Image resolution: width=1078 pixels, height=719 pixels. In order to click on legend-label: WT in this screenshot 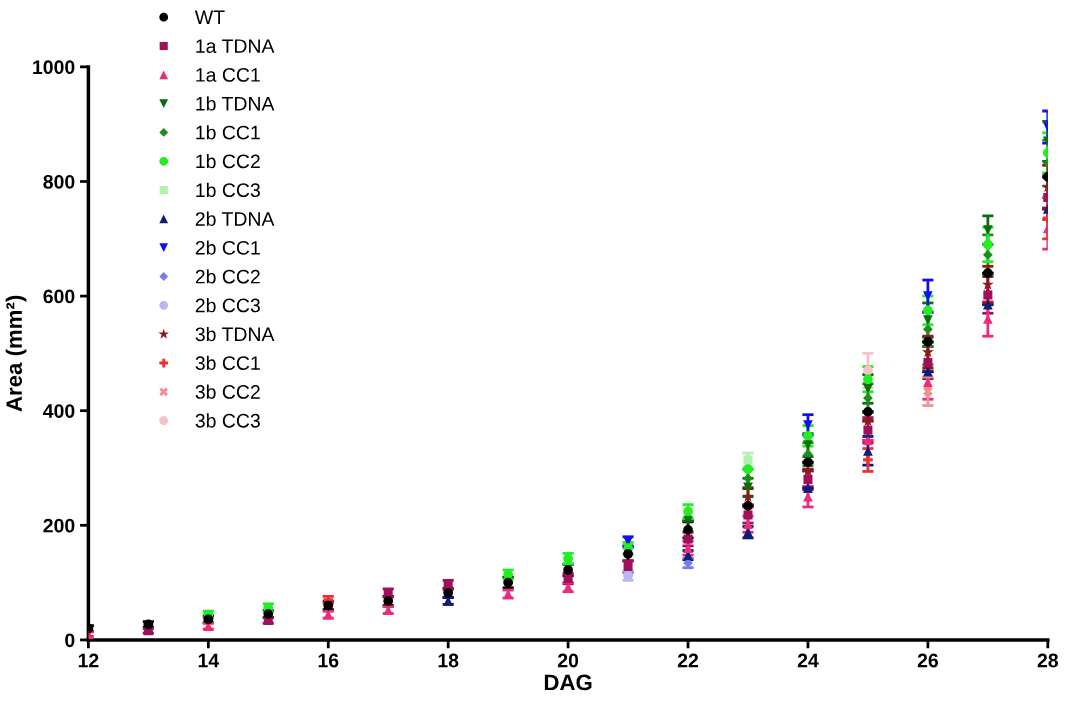, I will do `click(209, 17)`.